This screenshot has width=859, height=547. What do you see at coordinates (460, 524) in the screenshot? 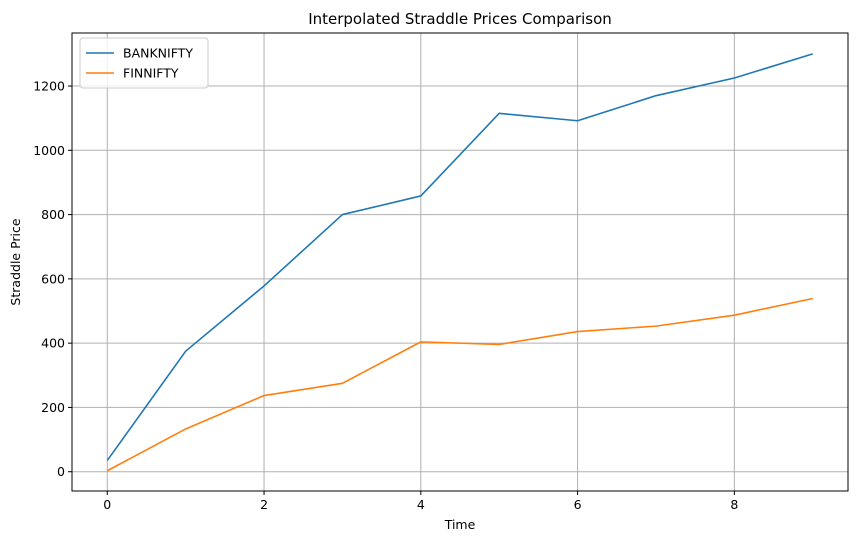
I see `x-axis-label: Time` at bounding box center [460, 524].